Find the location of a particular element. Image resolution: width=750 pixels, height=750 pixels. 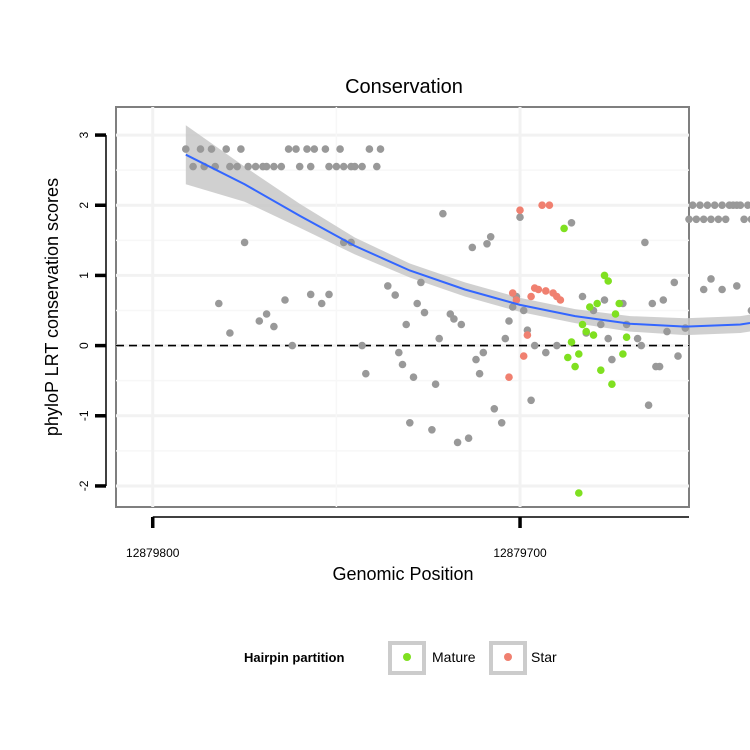

legend-title: Hairpin partition is located at coordinates (294, 657).